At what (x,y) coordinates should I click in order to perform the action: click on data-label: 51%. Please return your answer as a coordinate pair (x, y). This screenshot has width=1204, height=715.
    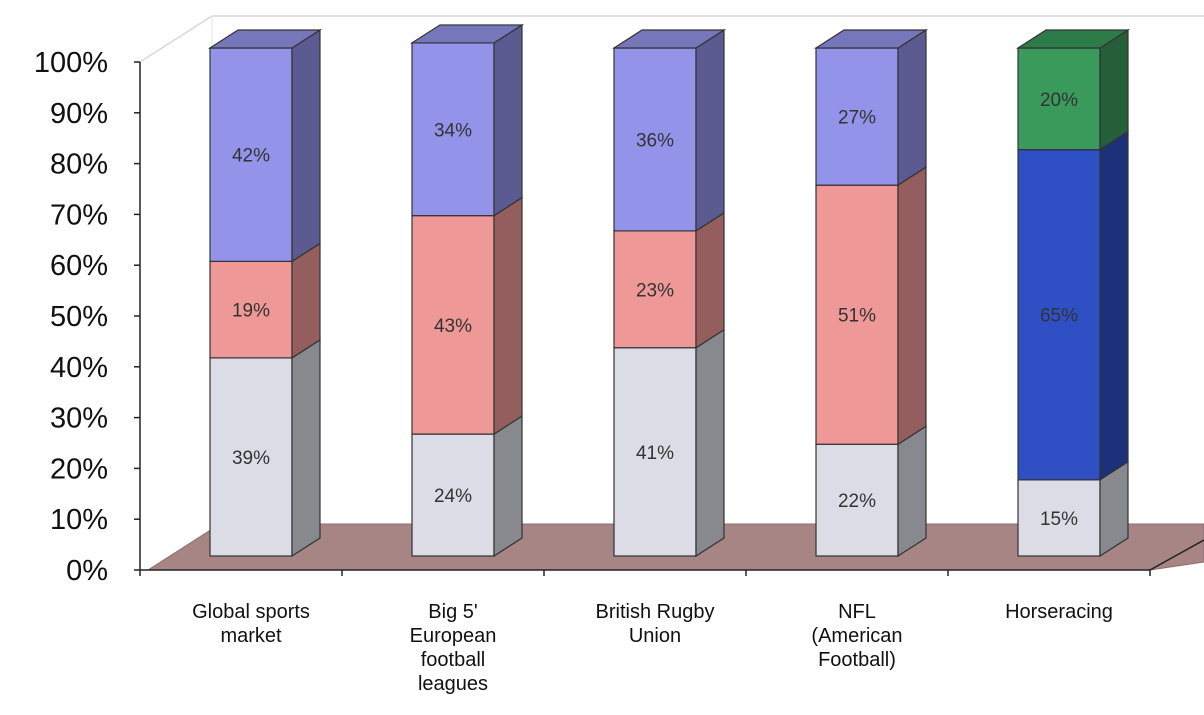
    Looking at the image, I should click on (857, 316).